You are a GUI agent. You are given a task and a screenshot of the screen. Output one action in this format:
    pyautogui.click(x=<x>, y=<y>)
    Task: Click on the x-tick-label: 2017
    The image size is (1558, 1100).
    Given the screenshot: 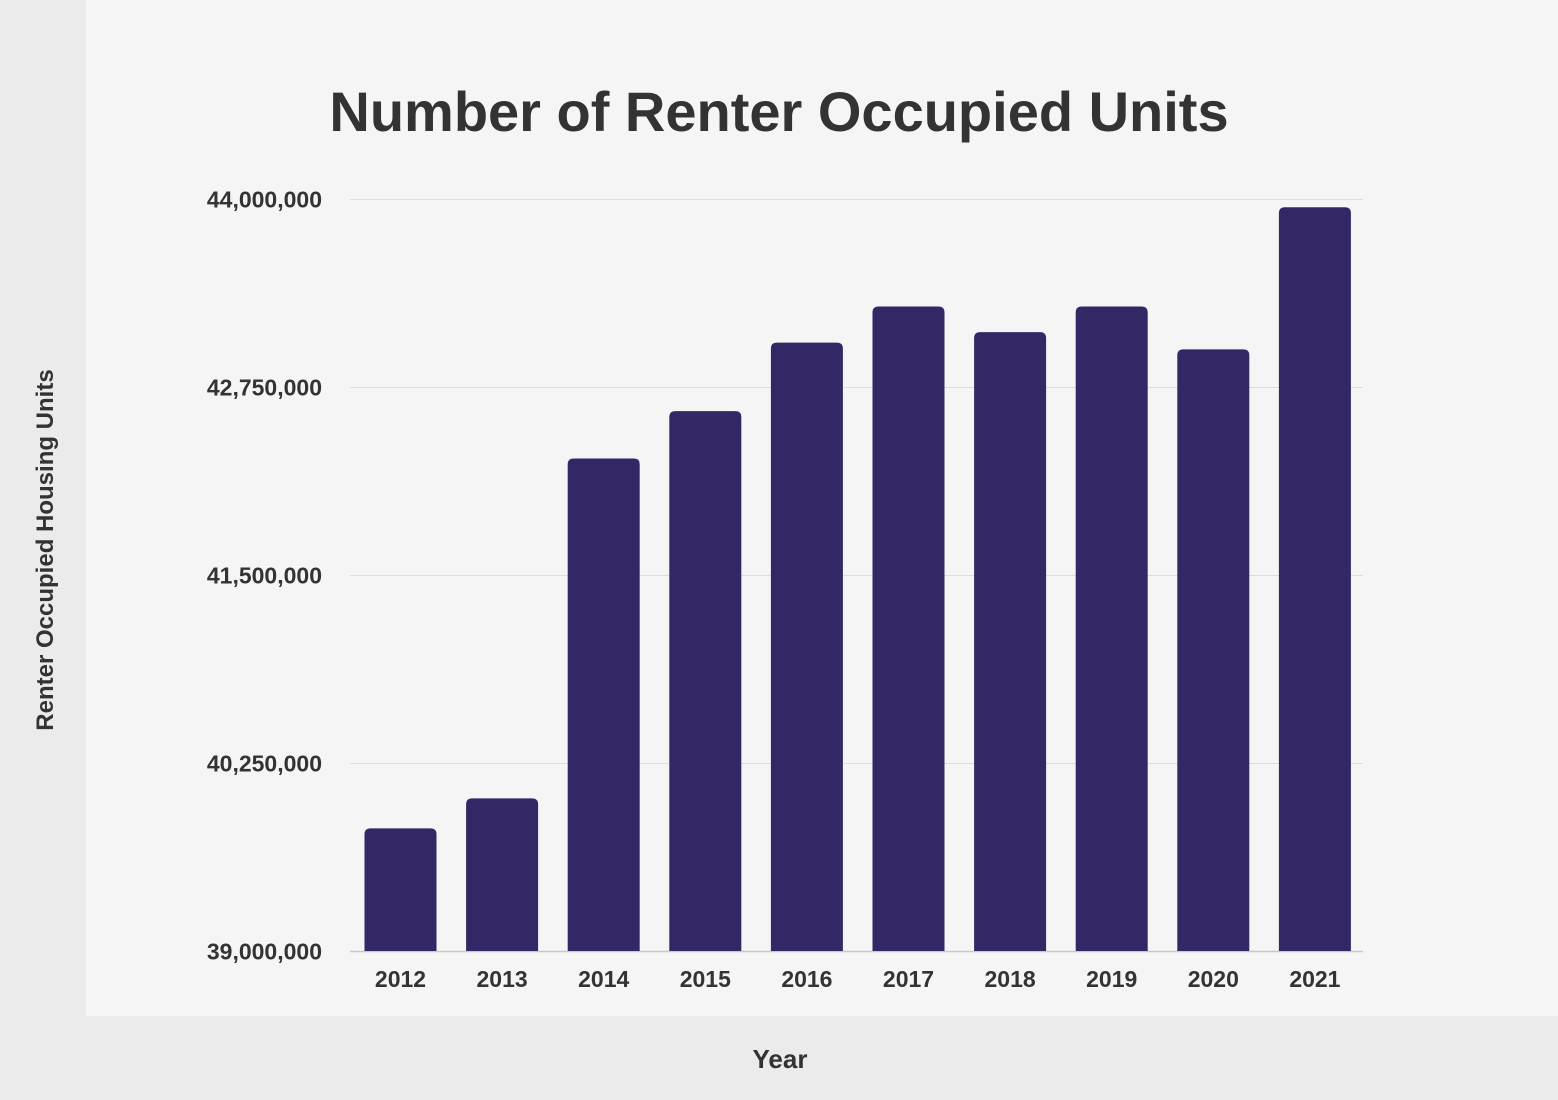 What is the action you would take?
    pyautogui.click(x=908, y=979)
    